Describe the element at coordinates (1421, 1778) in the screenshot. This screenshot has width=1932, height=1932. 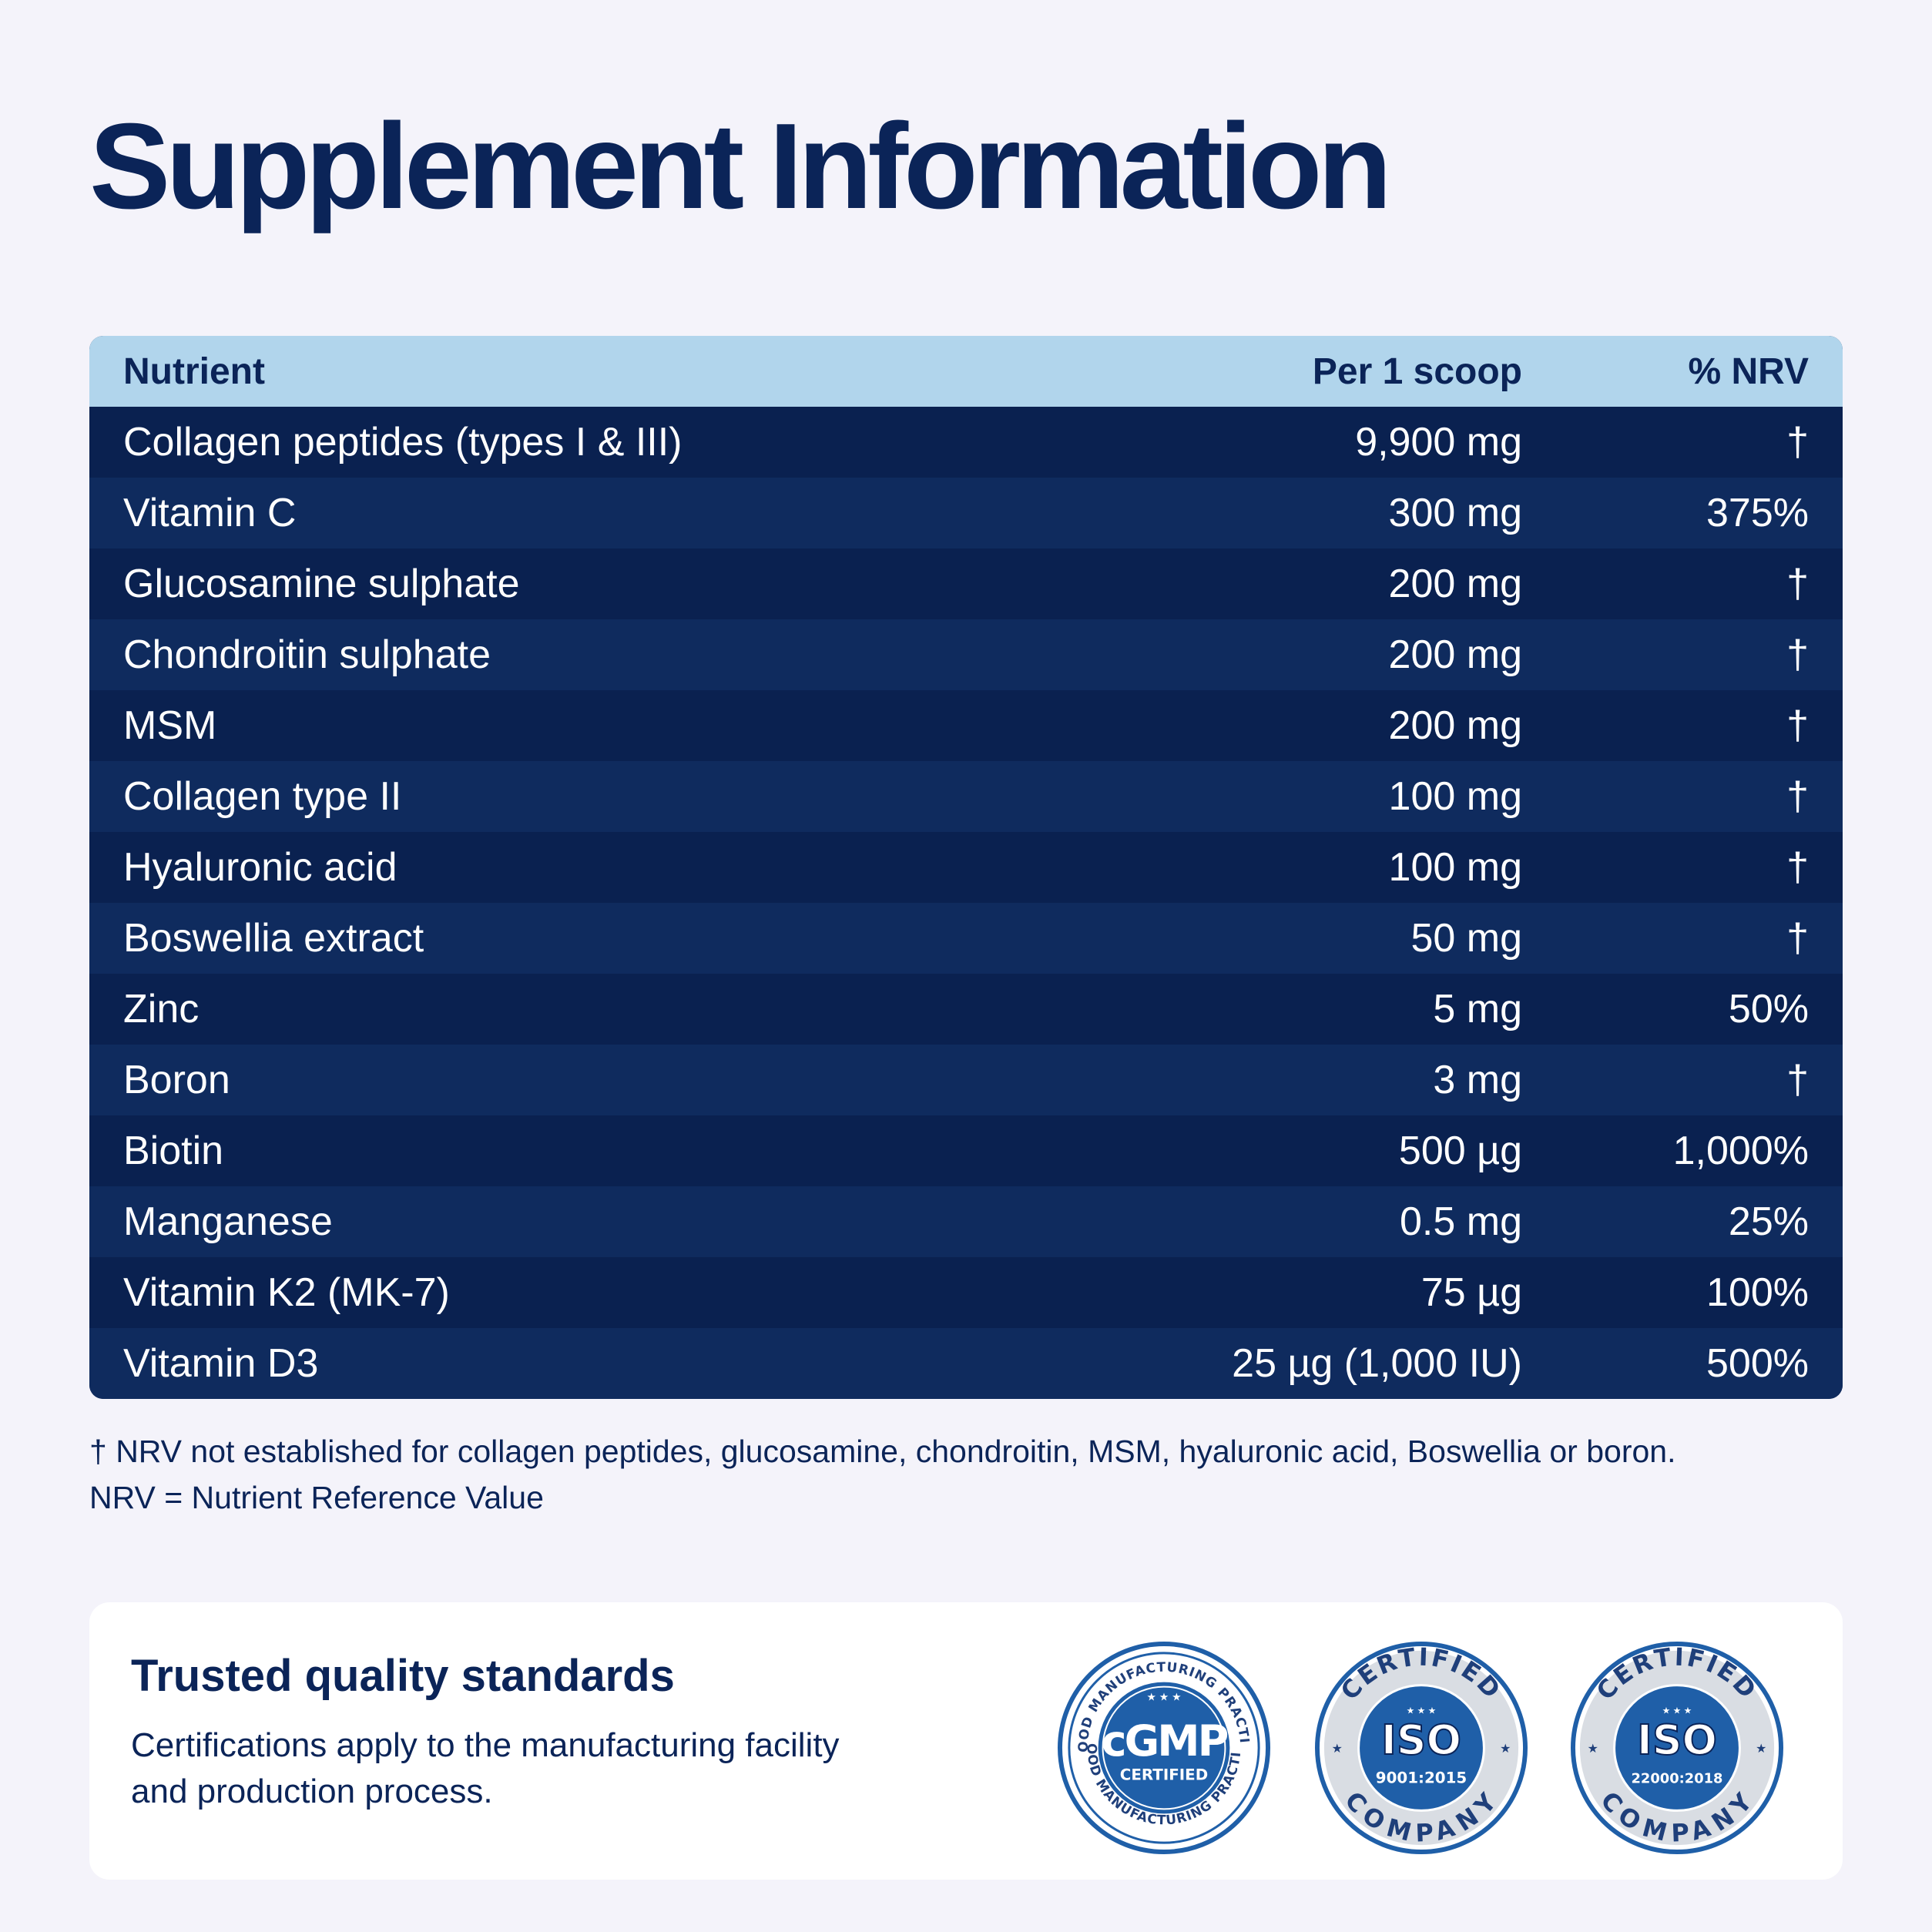
I see `iso-9001-badge-sub: 9001:2015` at that location.